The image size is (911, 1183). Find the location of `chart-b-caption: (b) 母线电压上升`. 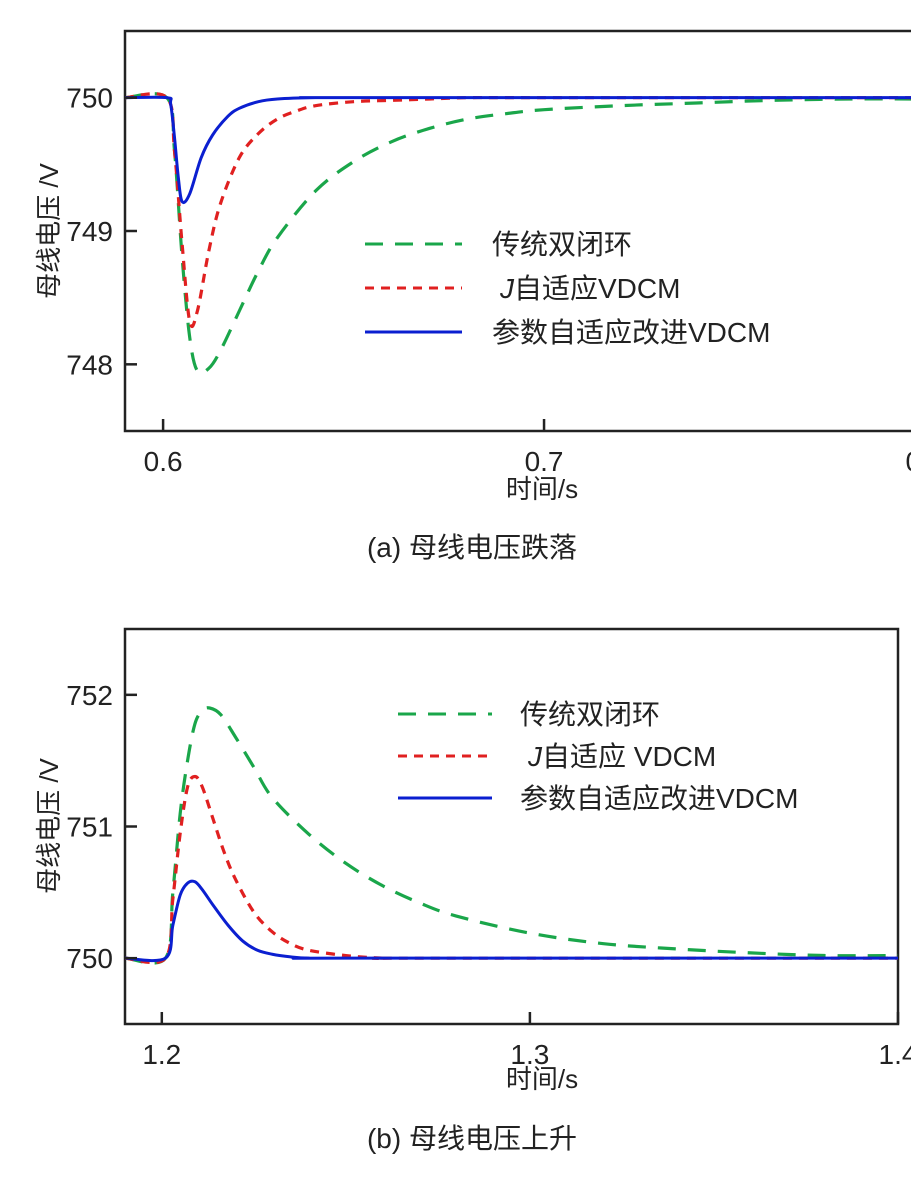

chart-b-caption: (b) 母线电压上升 is located at coordinates (472, 1138).